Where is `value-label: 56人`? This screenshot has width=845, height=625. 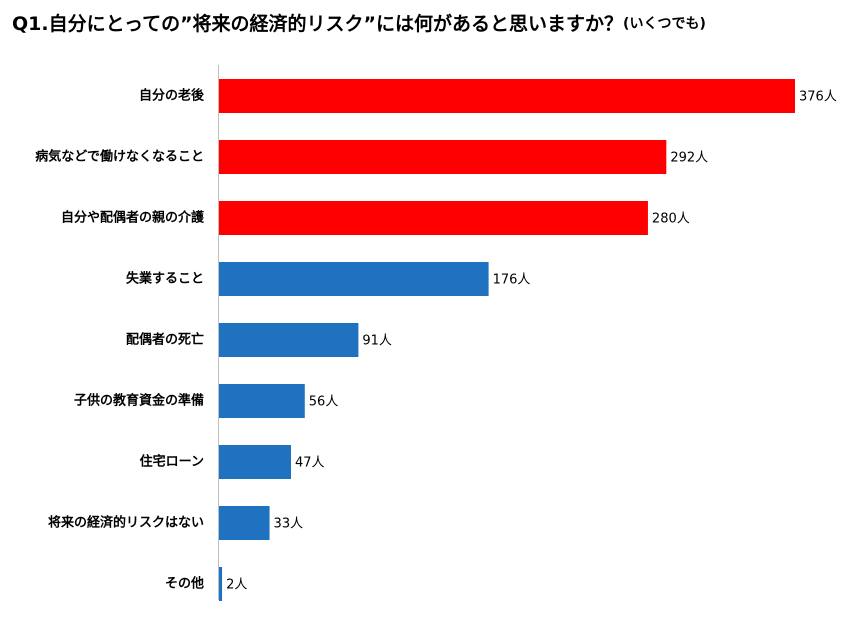 value-label: 56人 is located at coordinates (324, 402).